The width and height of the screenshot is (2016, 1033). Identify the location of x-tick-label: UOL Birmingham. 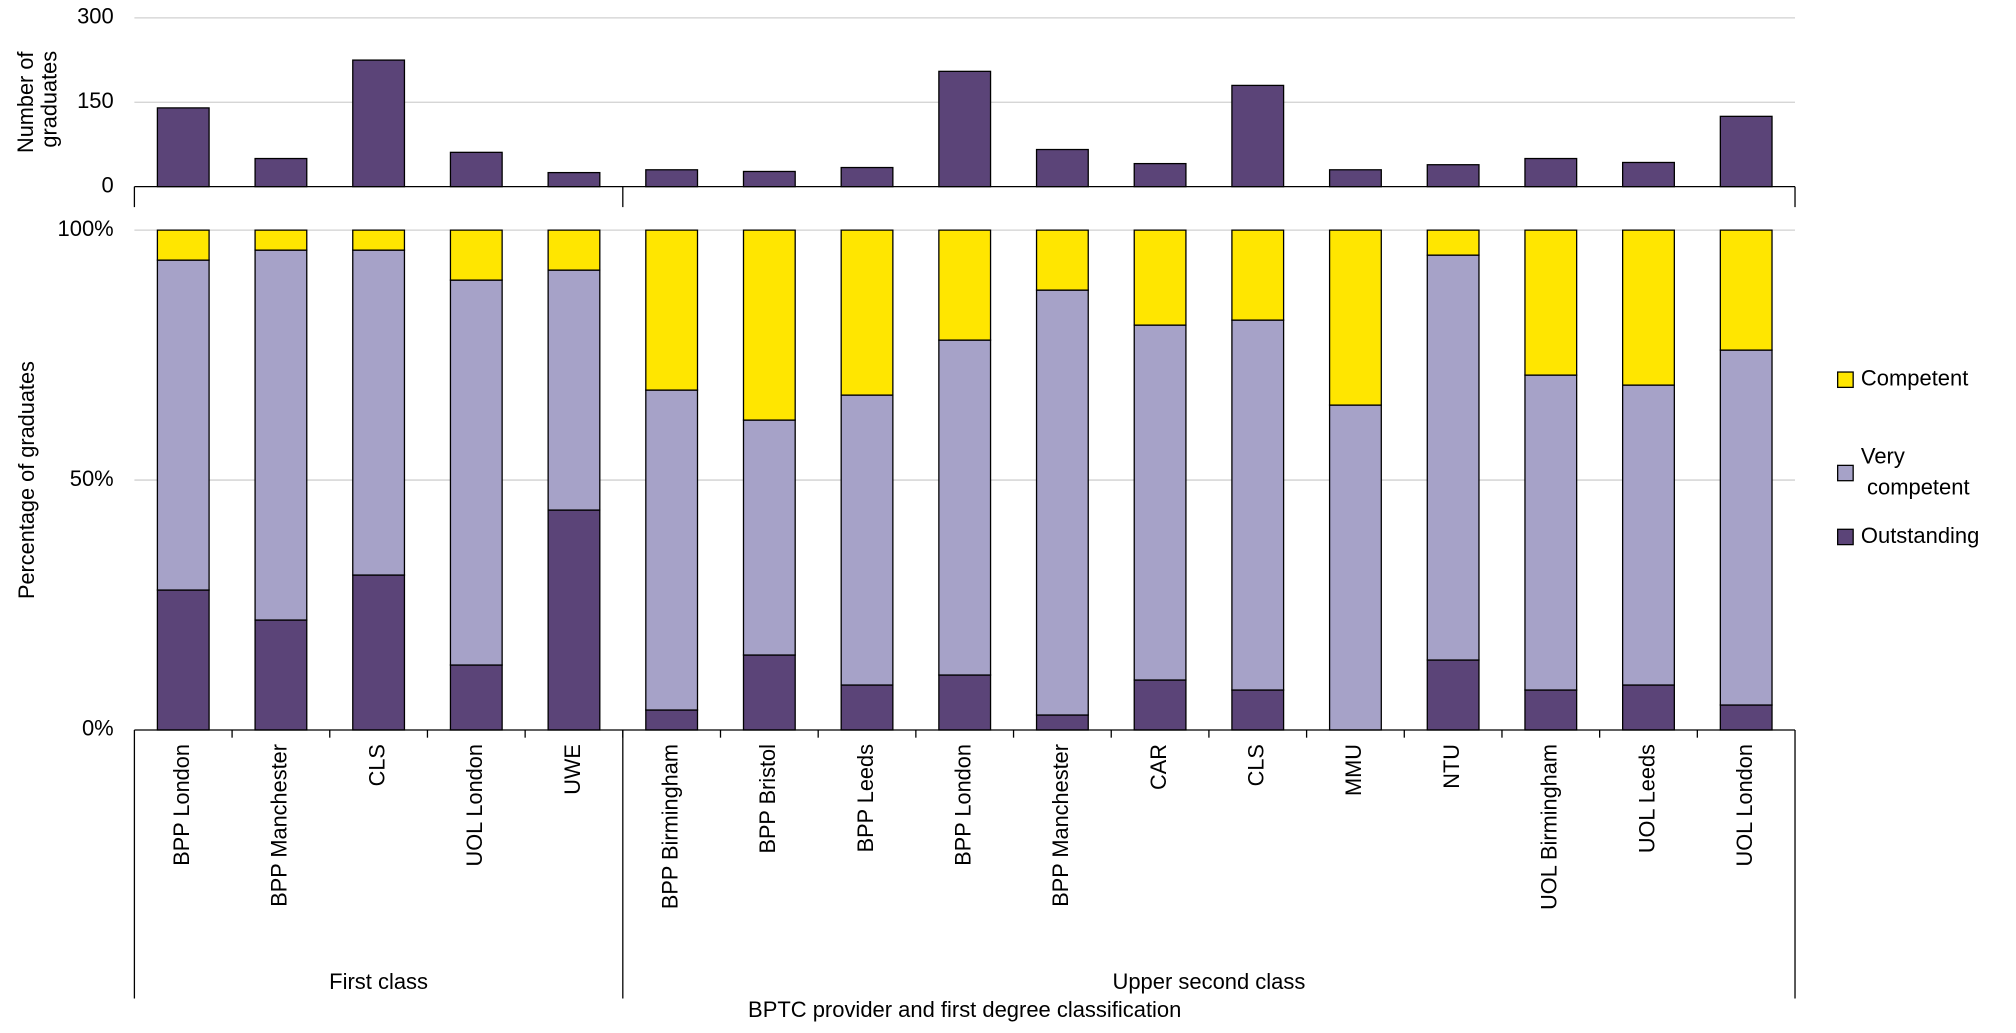
(1548, 827).